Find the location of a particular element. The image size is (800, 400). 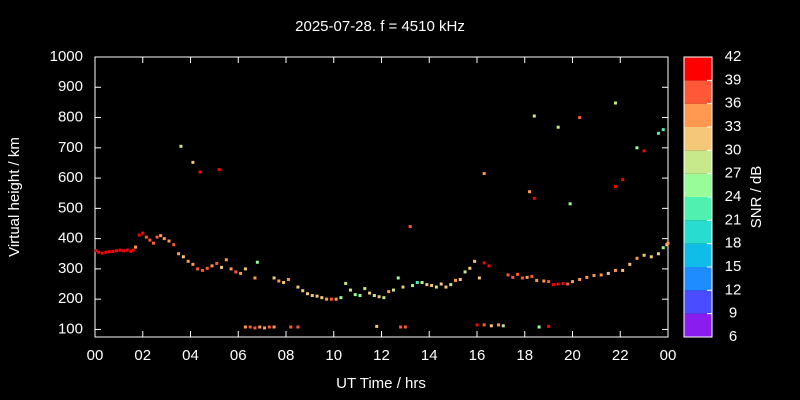

x-tick-label: 18 is located at coordinates (524, 355).